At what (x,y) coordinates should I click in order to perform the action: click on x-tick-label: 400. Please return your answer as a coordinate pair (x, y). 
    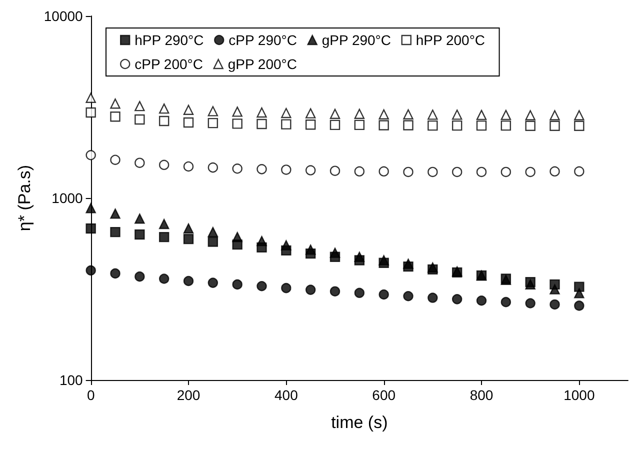
    Looking at the image, I should click on (286, 395).